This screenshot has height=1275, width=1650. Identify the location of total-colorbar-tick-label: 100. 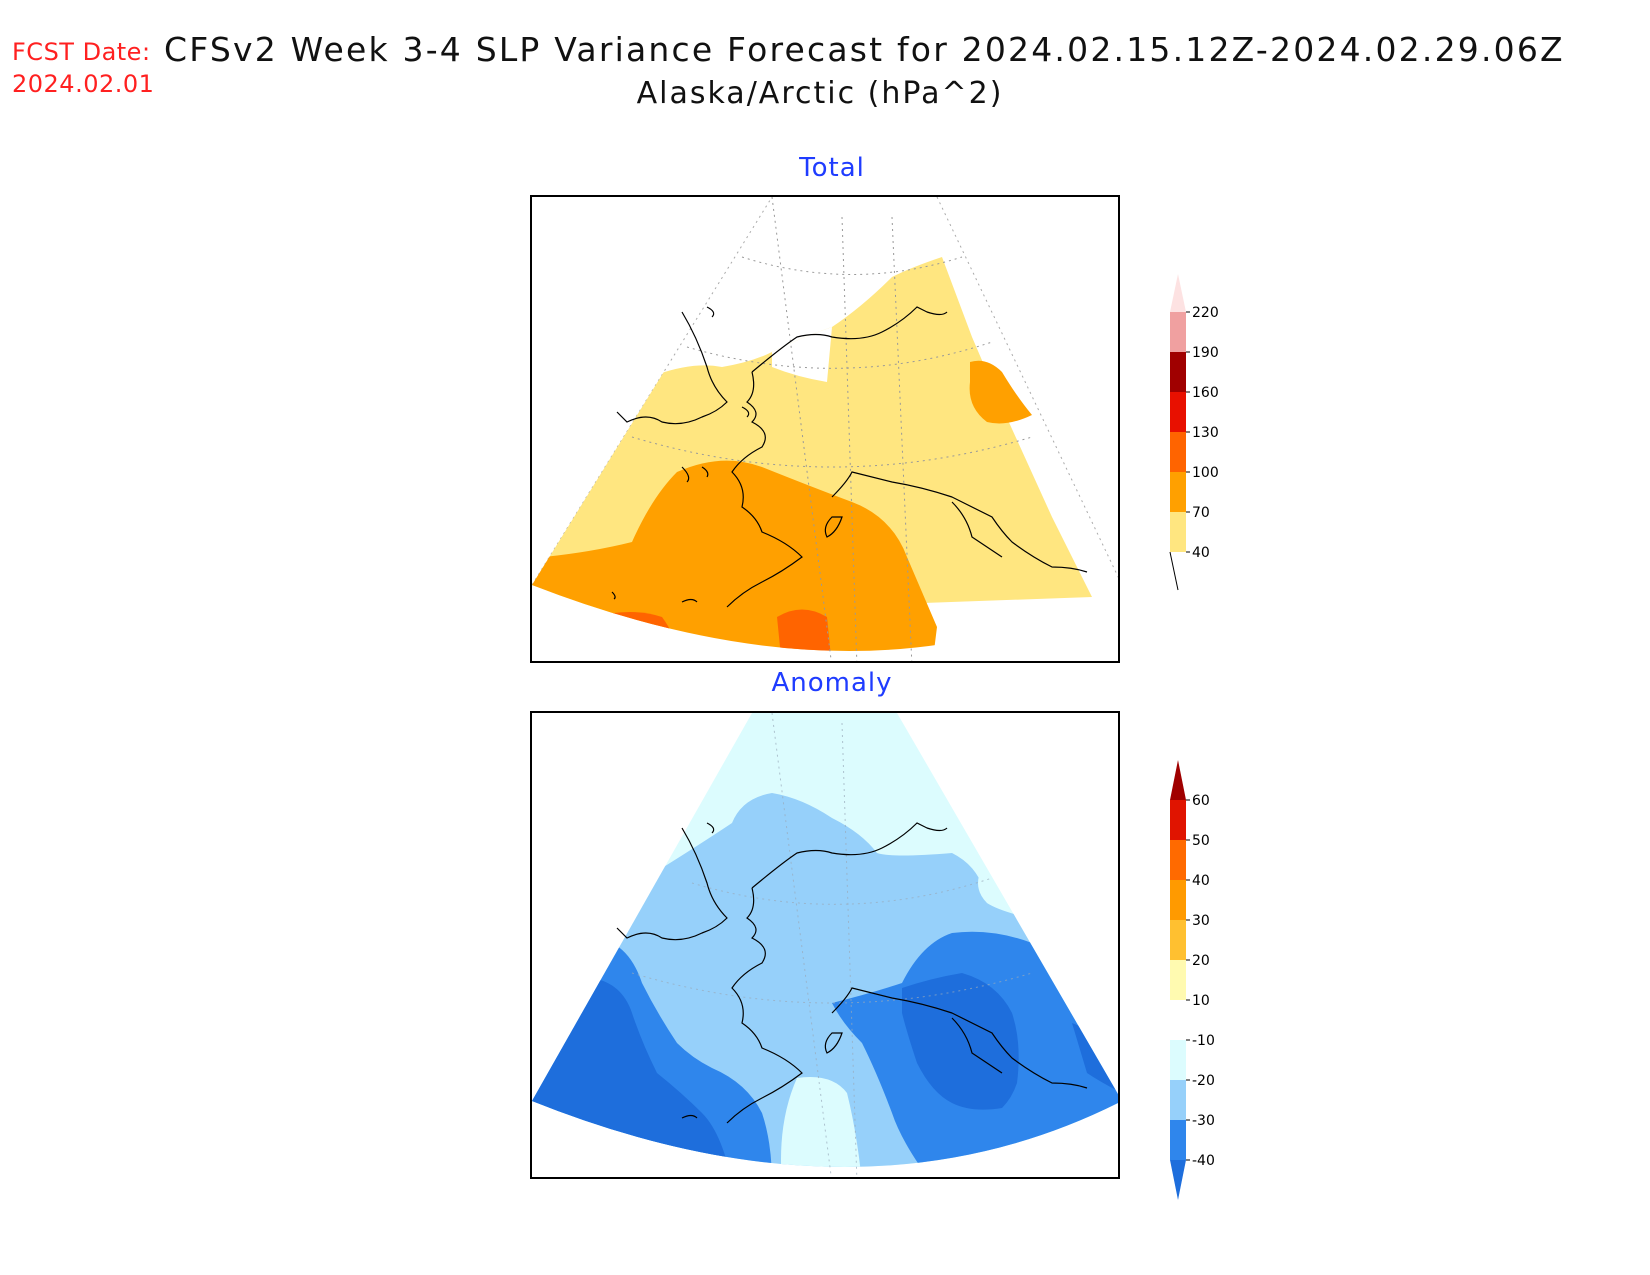
(1205, 473).